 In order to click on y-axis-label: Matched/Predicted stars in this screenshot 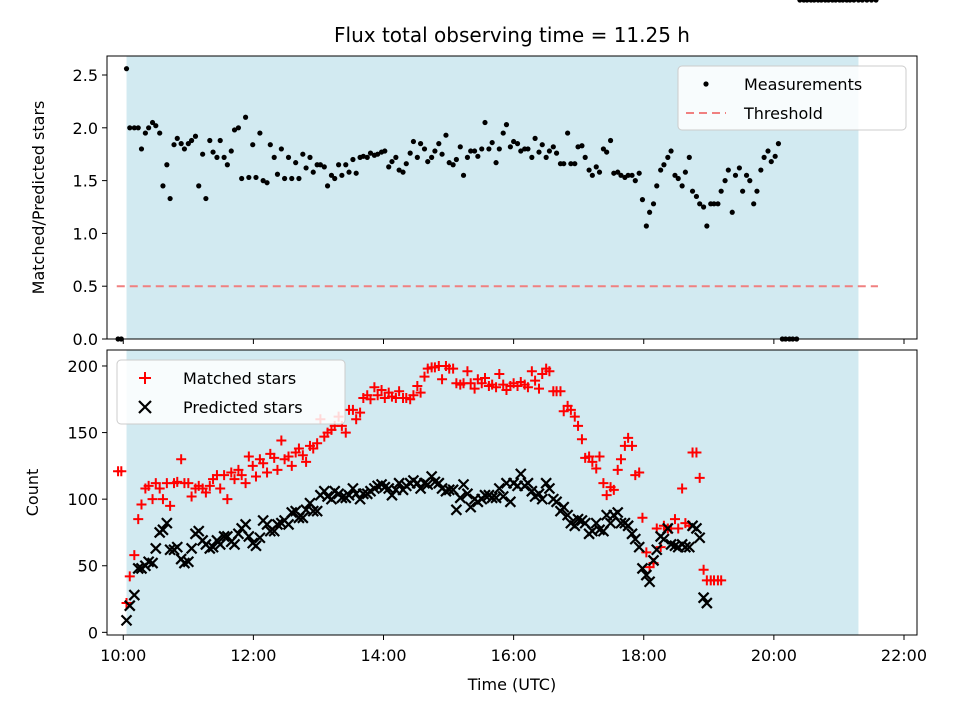, I will do `click(38, 198)`.